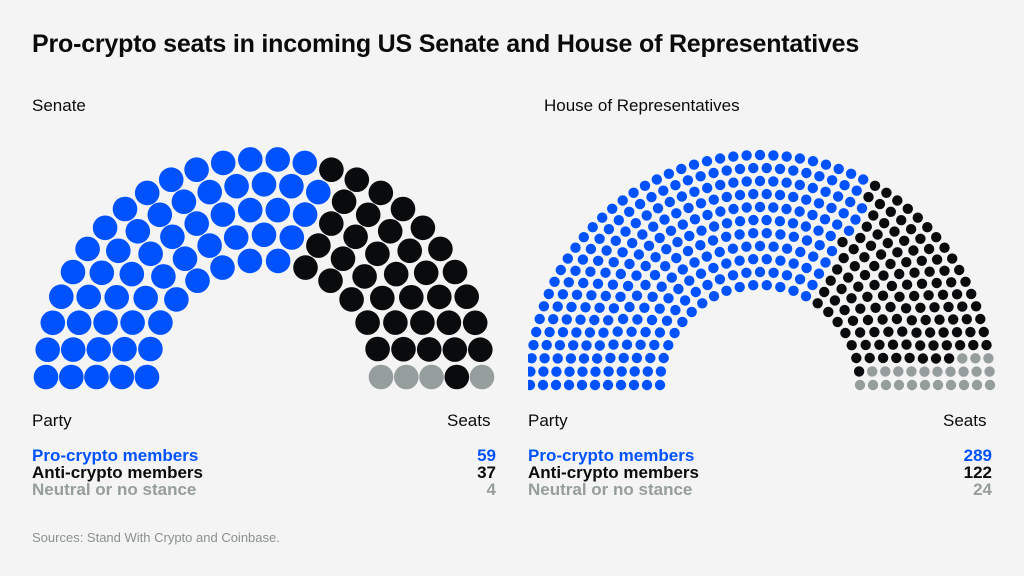 The image size is (1024, 576). What do you see at coordinates (52, 420) in the screenshot?
I see `party-header: Party` at bounding box center [52, 420].